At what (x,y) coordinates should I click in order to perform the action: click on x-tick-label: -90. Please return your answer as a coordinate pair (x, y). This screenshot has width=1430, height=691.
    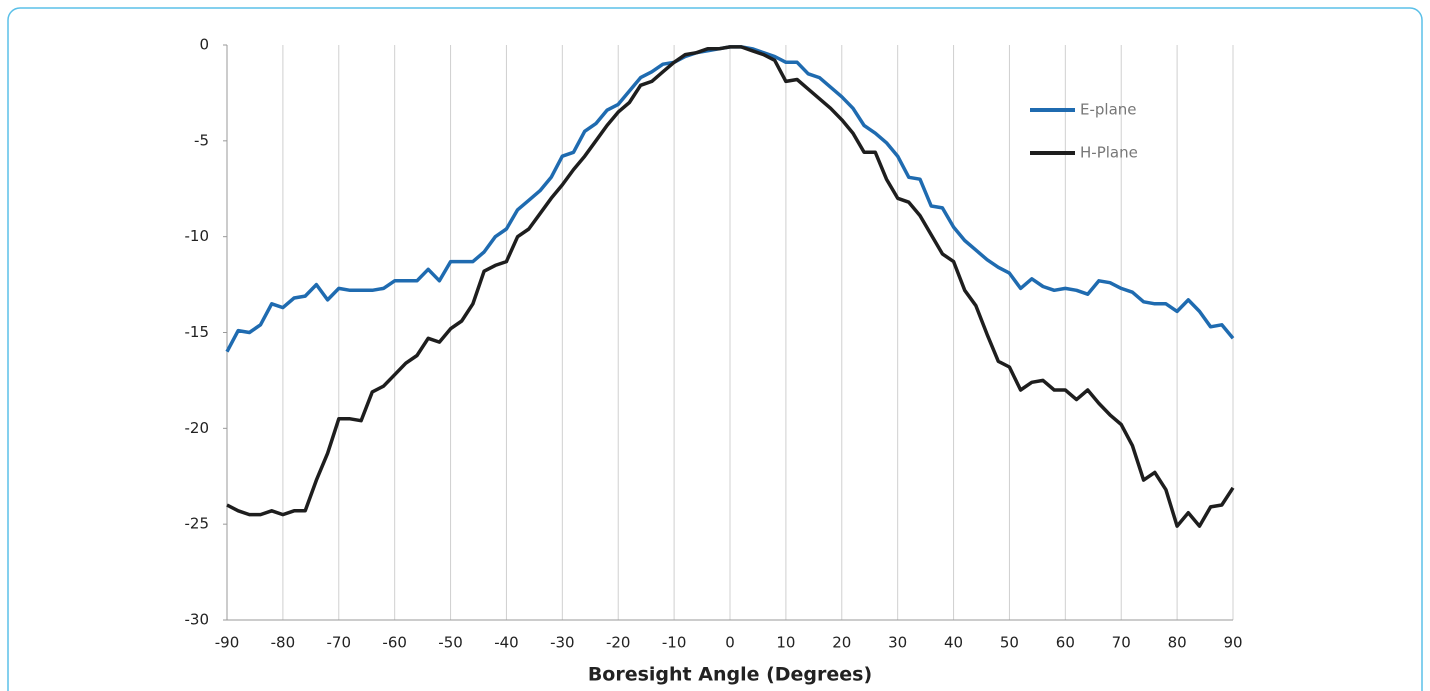
    Looking at the image, I should click on (227, 643).